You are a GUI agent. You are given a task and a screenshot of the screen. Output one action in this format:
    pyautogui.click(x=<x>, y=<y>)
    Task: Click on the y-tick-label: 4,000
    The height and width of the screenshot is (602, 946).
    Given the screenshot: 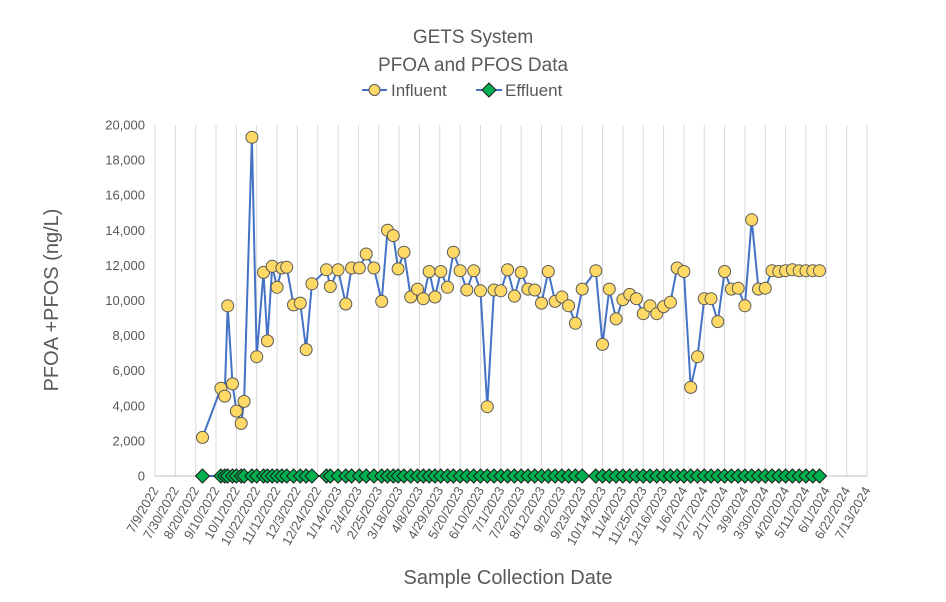 What is the action you would take?
    pyautogui.click(x=128, y=405)
    